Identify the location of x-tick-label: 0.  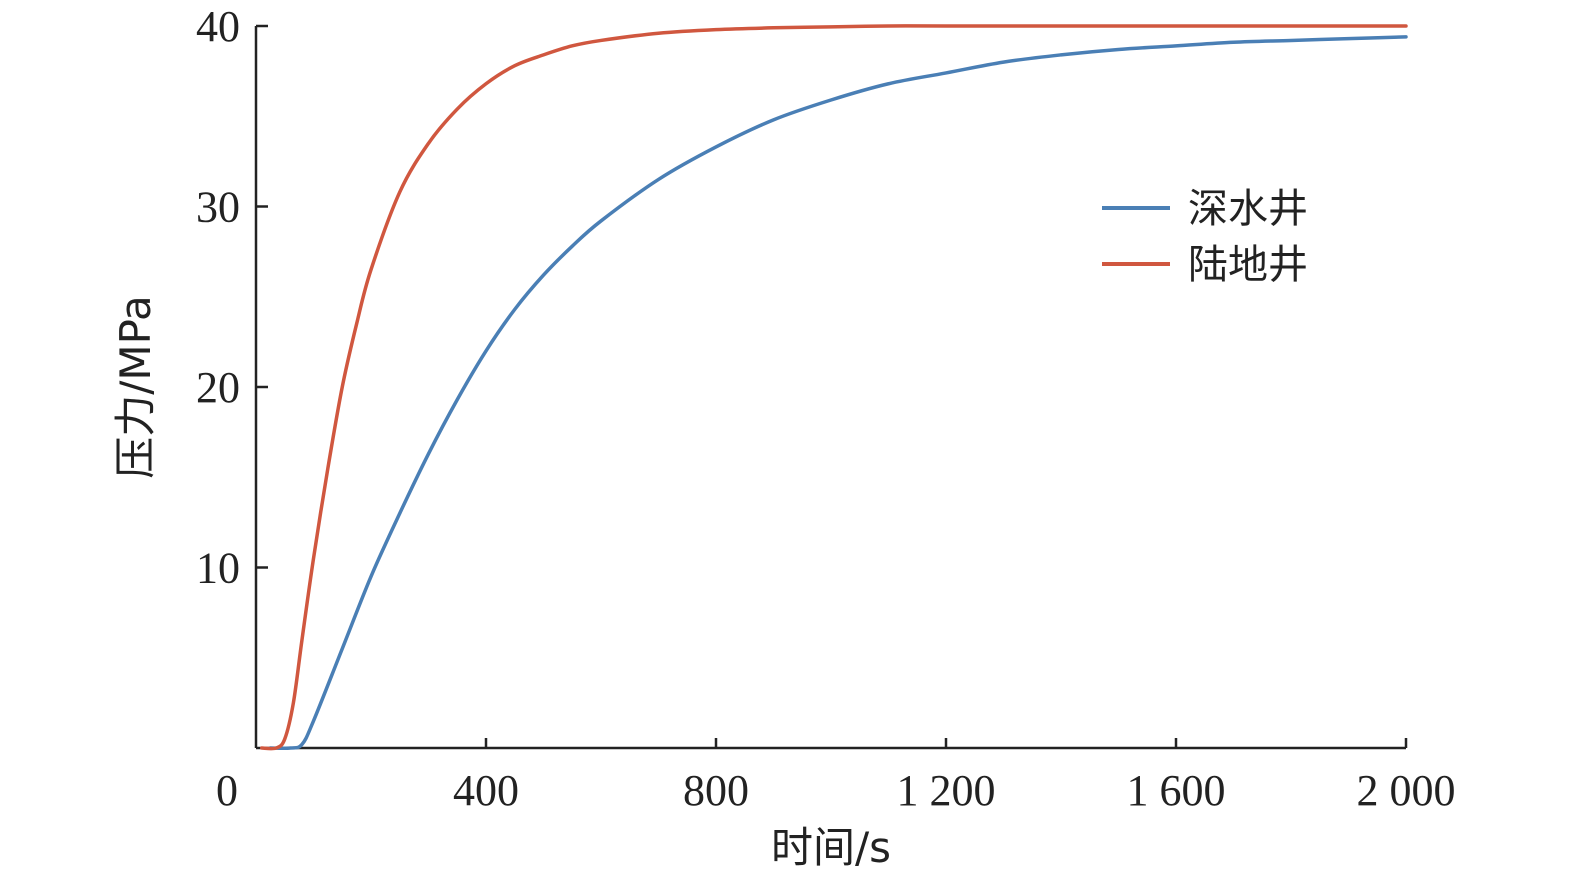
(227, 790).